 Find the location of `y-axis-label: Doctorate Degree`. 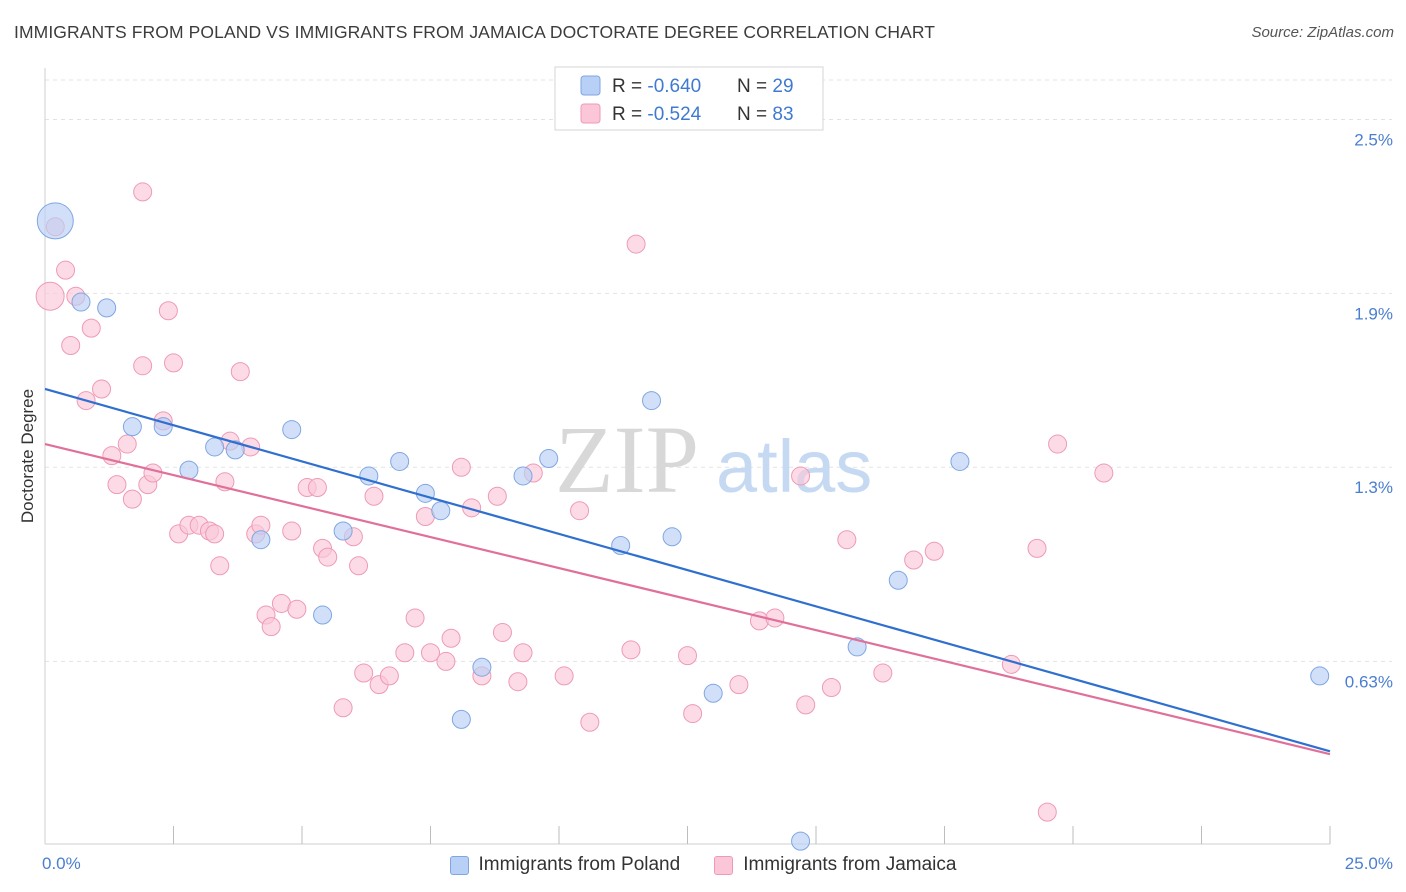

y-axis-label: Doctorate Degree is located at coordinates (27, 456).